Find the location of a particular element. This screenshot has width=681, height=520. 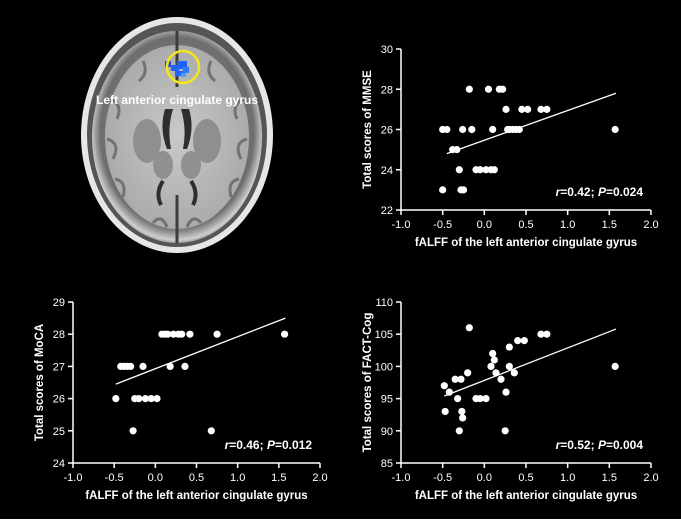

correlation-annotation: r=0.46; P=0.012 is located at coordinates (269, 445).